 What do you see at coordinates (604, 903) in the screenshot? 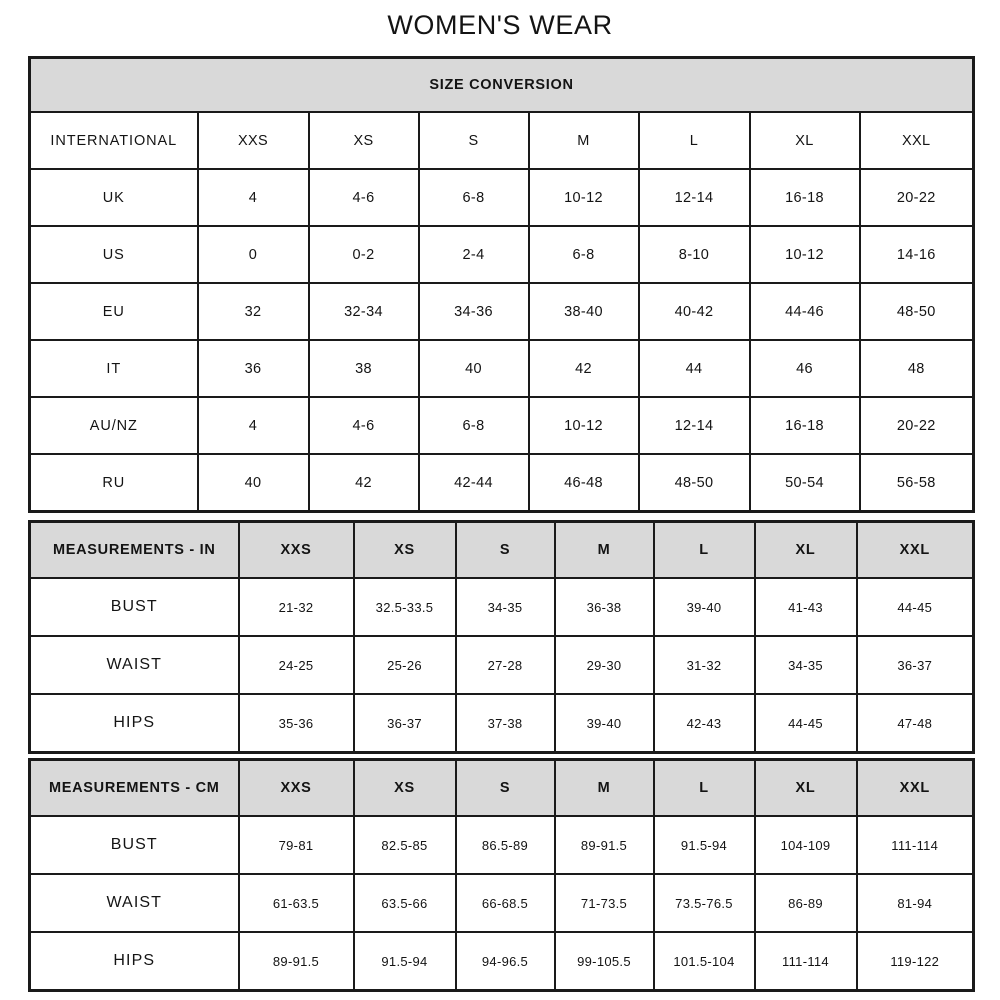
I see `measurements-cm-cell: 71-73.5` at bounding box center [604, 903].